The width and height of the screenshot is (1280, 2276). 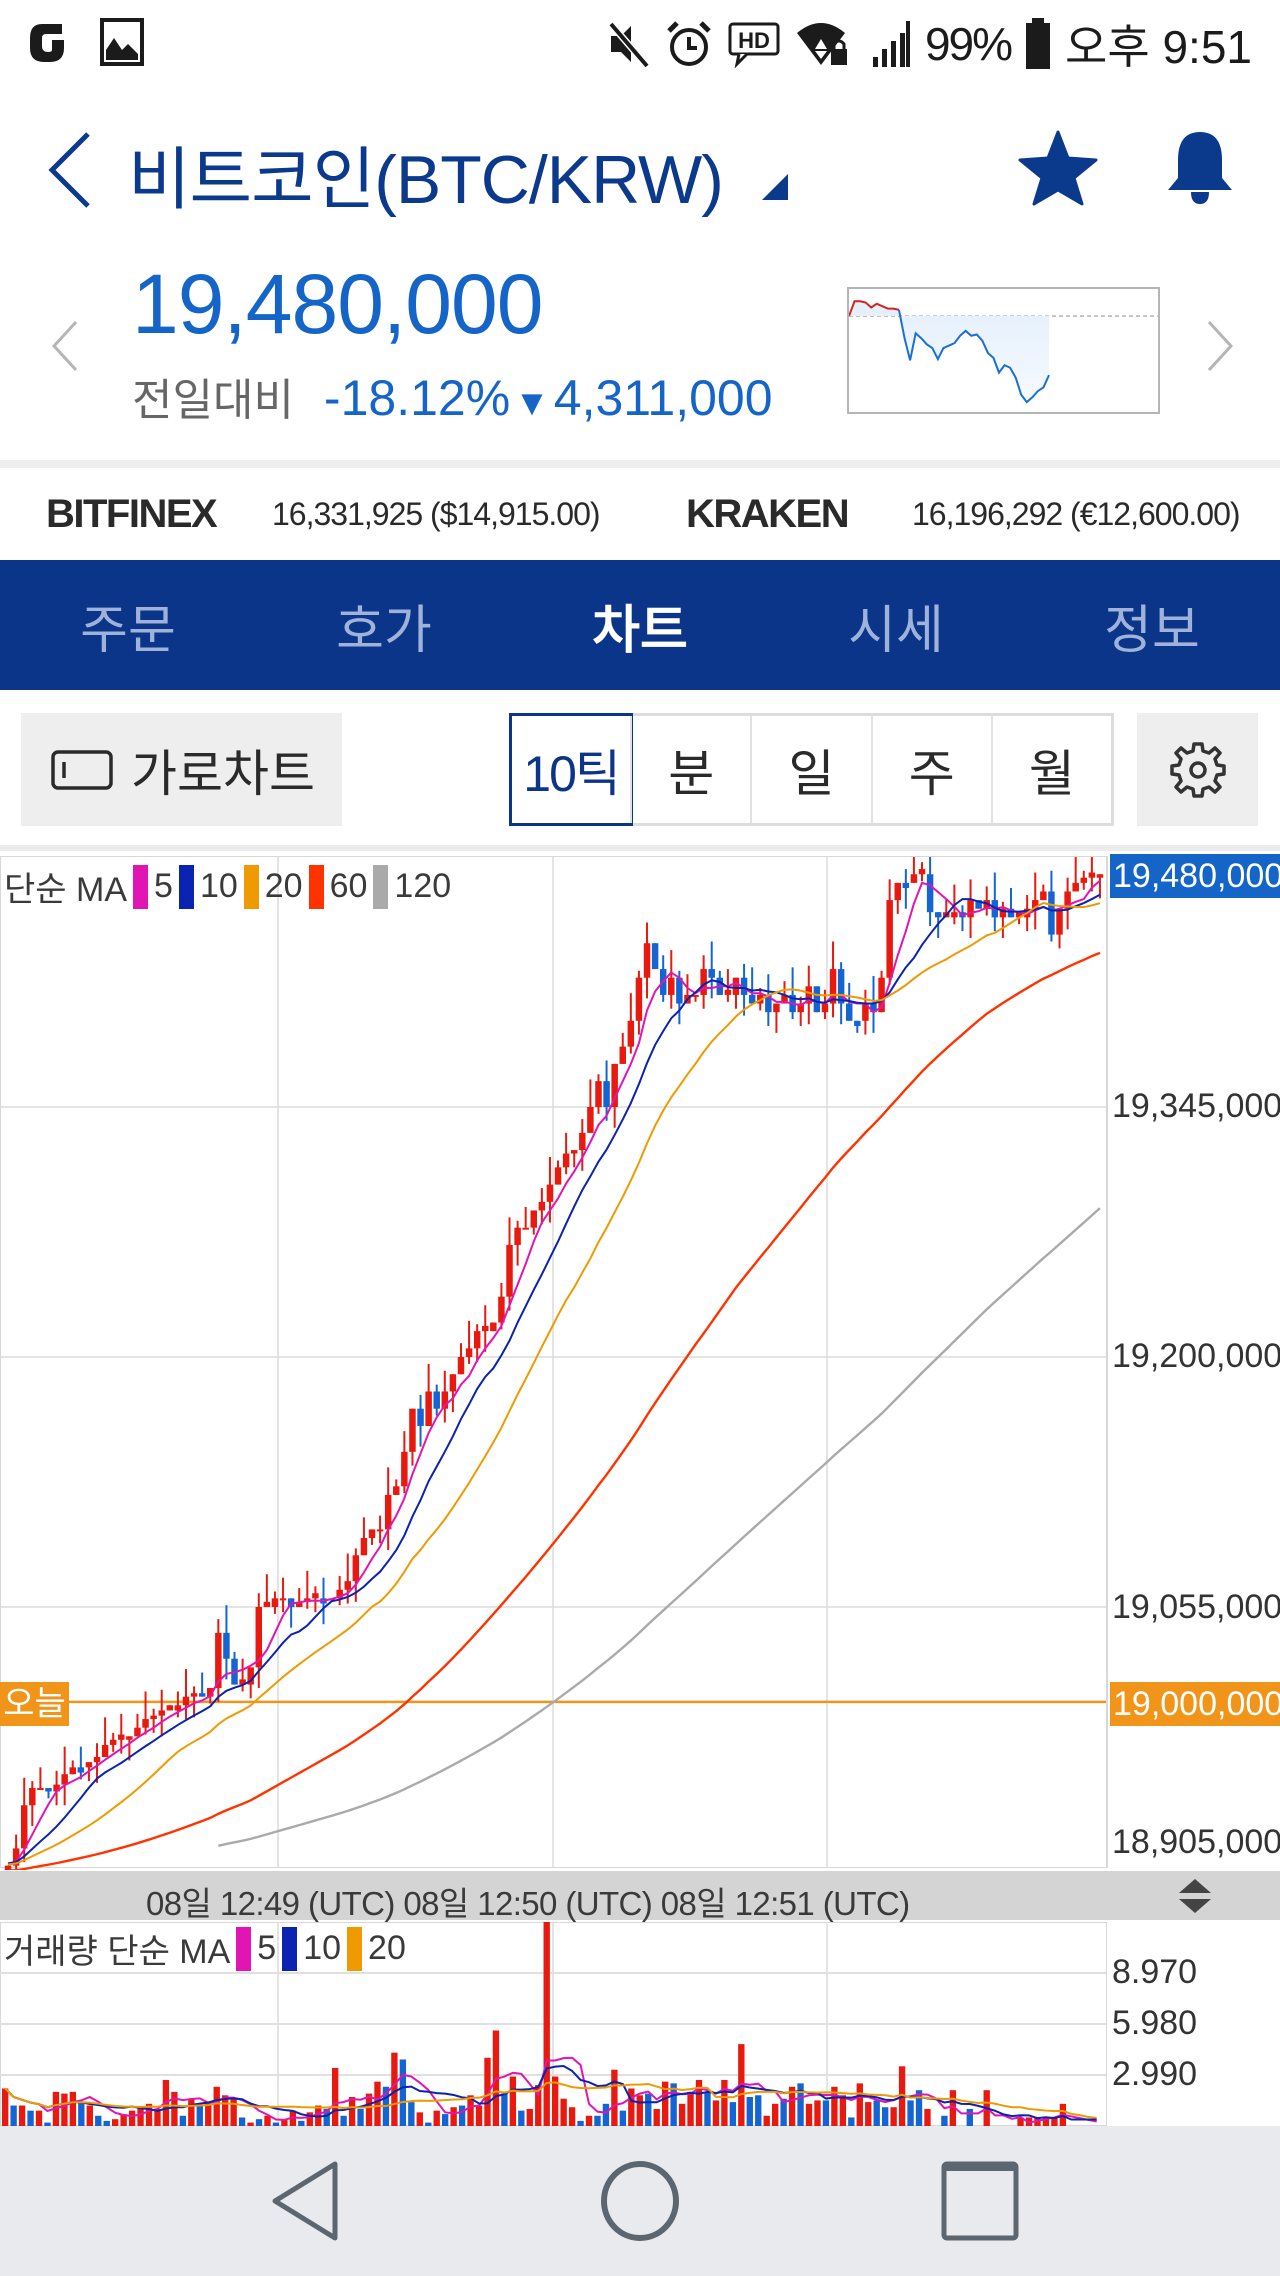 I want to click on status-right-icons: HD 99% 오후 9:51, so click(x=929, y=44).